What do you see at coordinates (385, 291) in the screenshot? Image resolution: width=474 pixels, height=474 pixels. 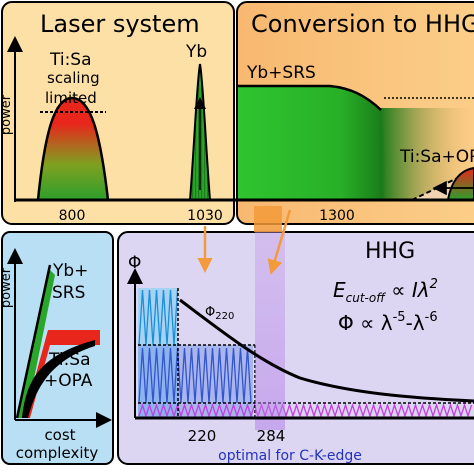 I see `cutoff-equation: Ecut-off ∝ Iλ2` at bounding box center [385, 291].